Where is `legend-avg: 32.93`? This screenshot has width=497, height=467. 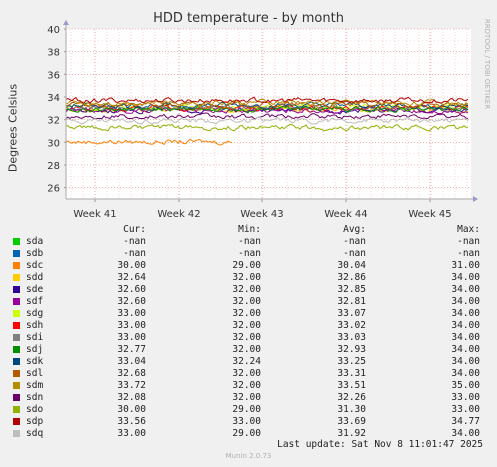 legend-avg: 32.93 is located at coordinates (351, 349).